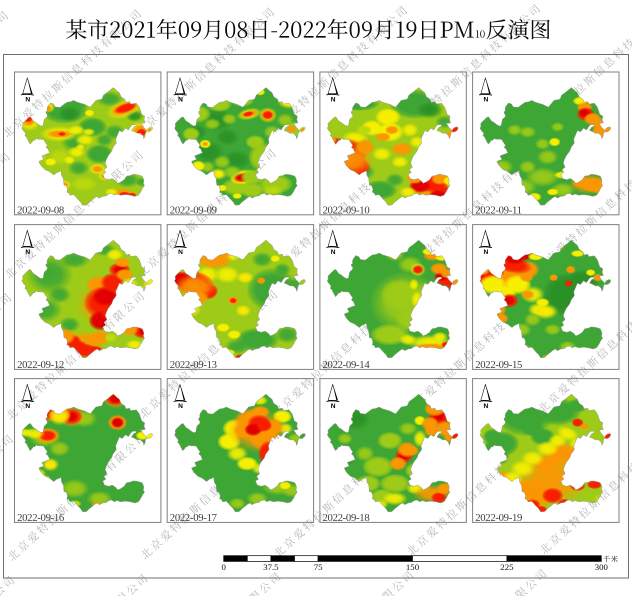 The height and width of the screenshot is (601, 632). What do you see at coordinates (271, 567) in the screenshot?
I see `svg-text: 37.5` at bounding box center [271, 567].